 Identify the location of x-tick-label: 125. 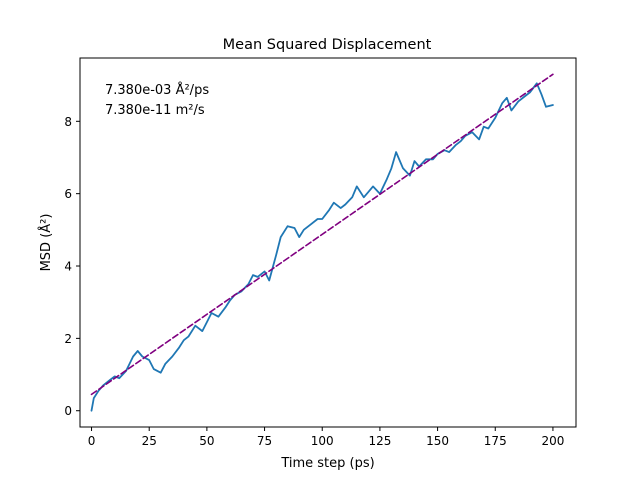
(379, 441).